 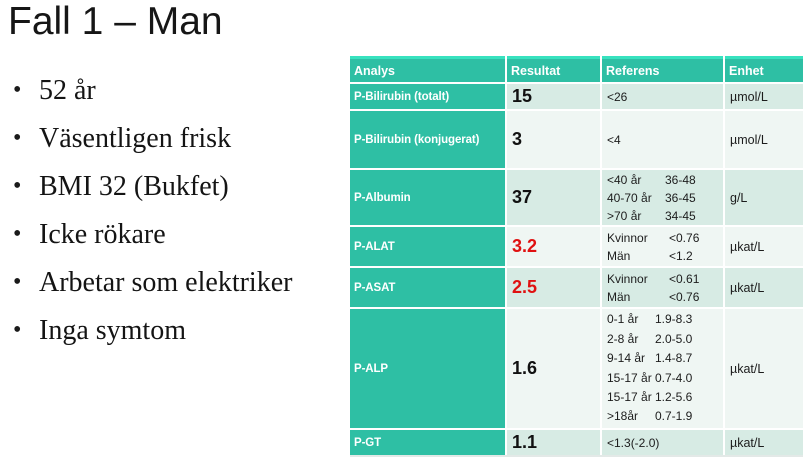 I want to click on result-cell: 1.6, so click(x=553, y=368).